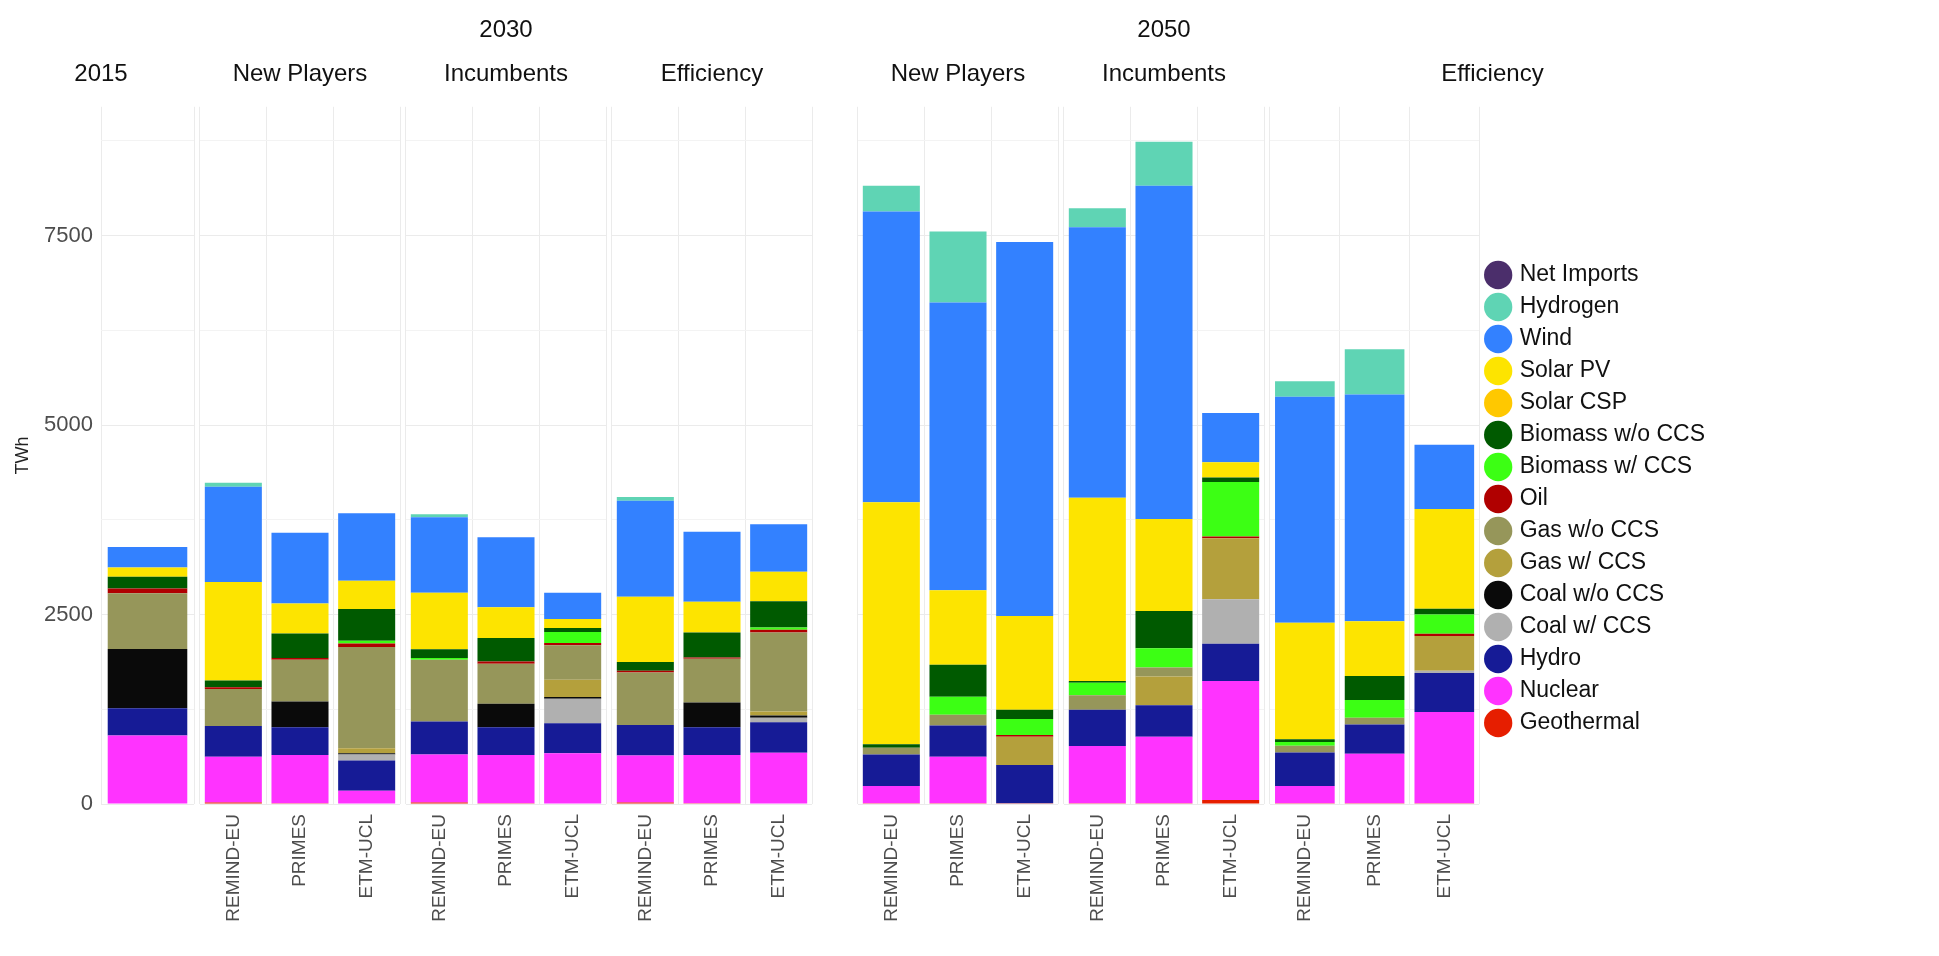  I want to click on legend-label: Gas w/ CCS, so click(1583, 561).